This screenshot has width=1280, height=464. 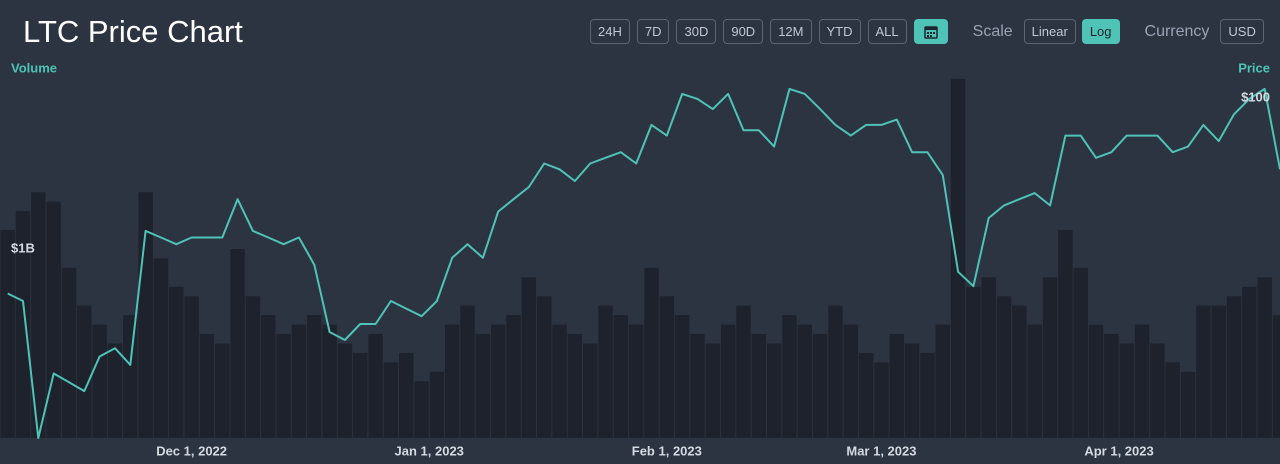 I want to click on range-button: 30D, so click(x=696, y=31).